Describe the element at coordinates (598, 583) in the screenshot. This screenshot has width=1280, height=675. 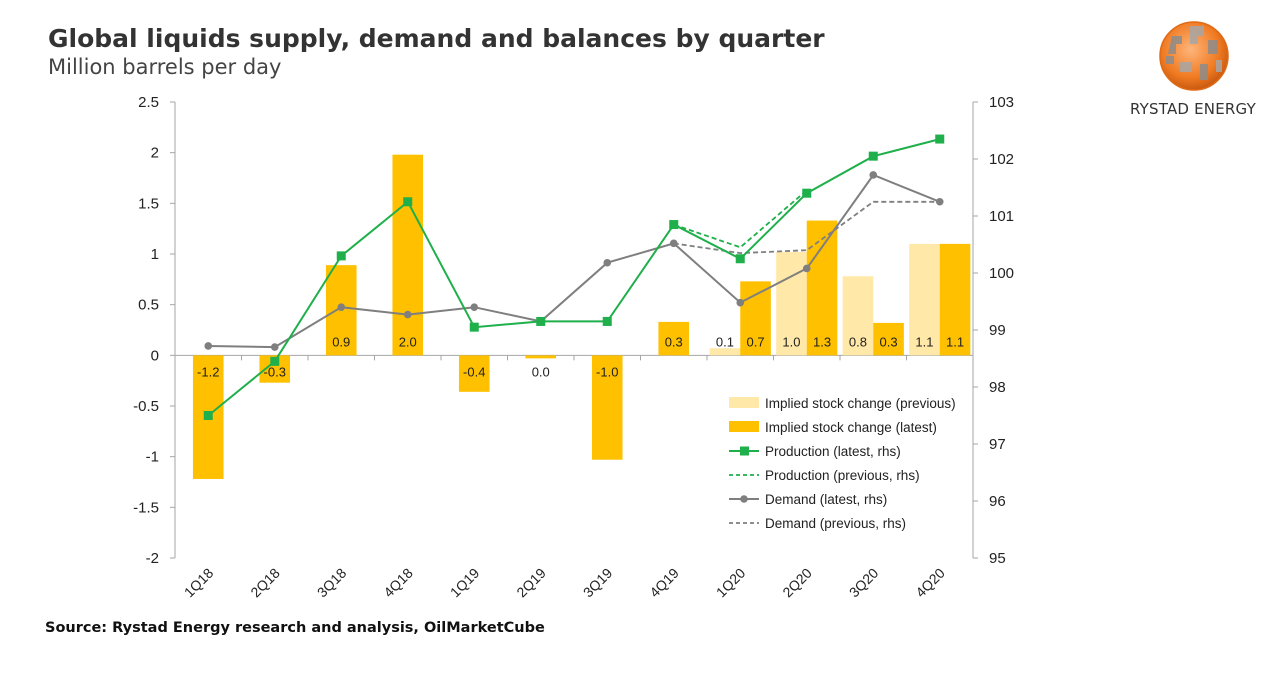
I see `x-tick-label: 3Q19` at that location.